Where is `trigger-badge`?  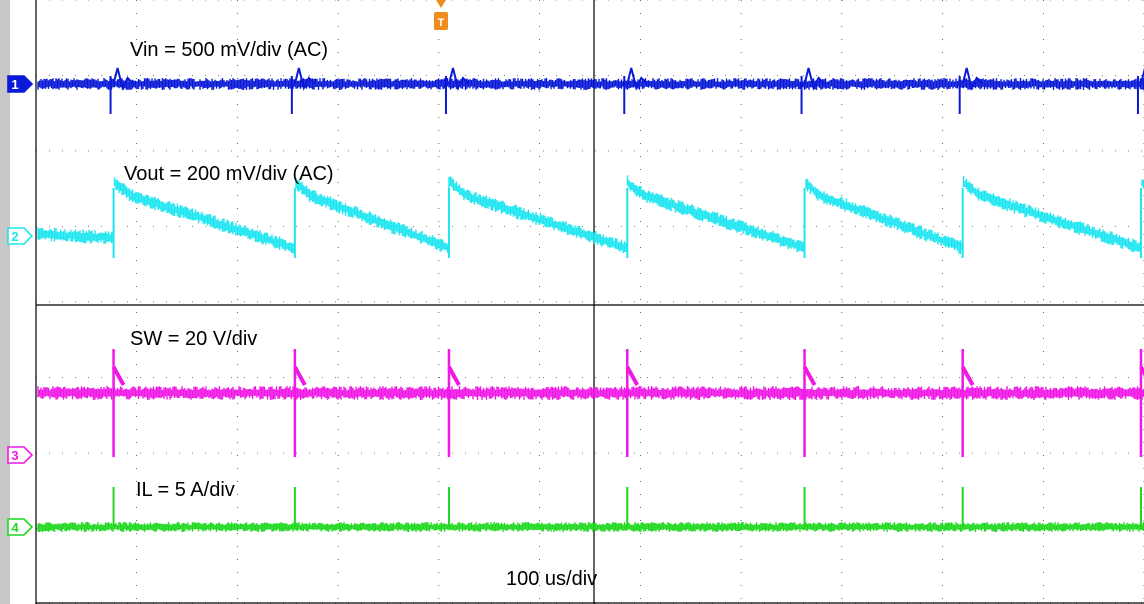
trigger-badge is located at coordinates (441, 21).